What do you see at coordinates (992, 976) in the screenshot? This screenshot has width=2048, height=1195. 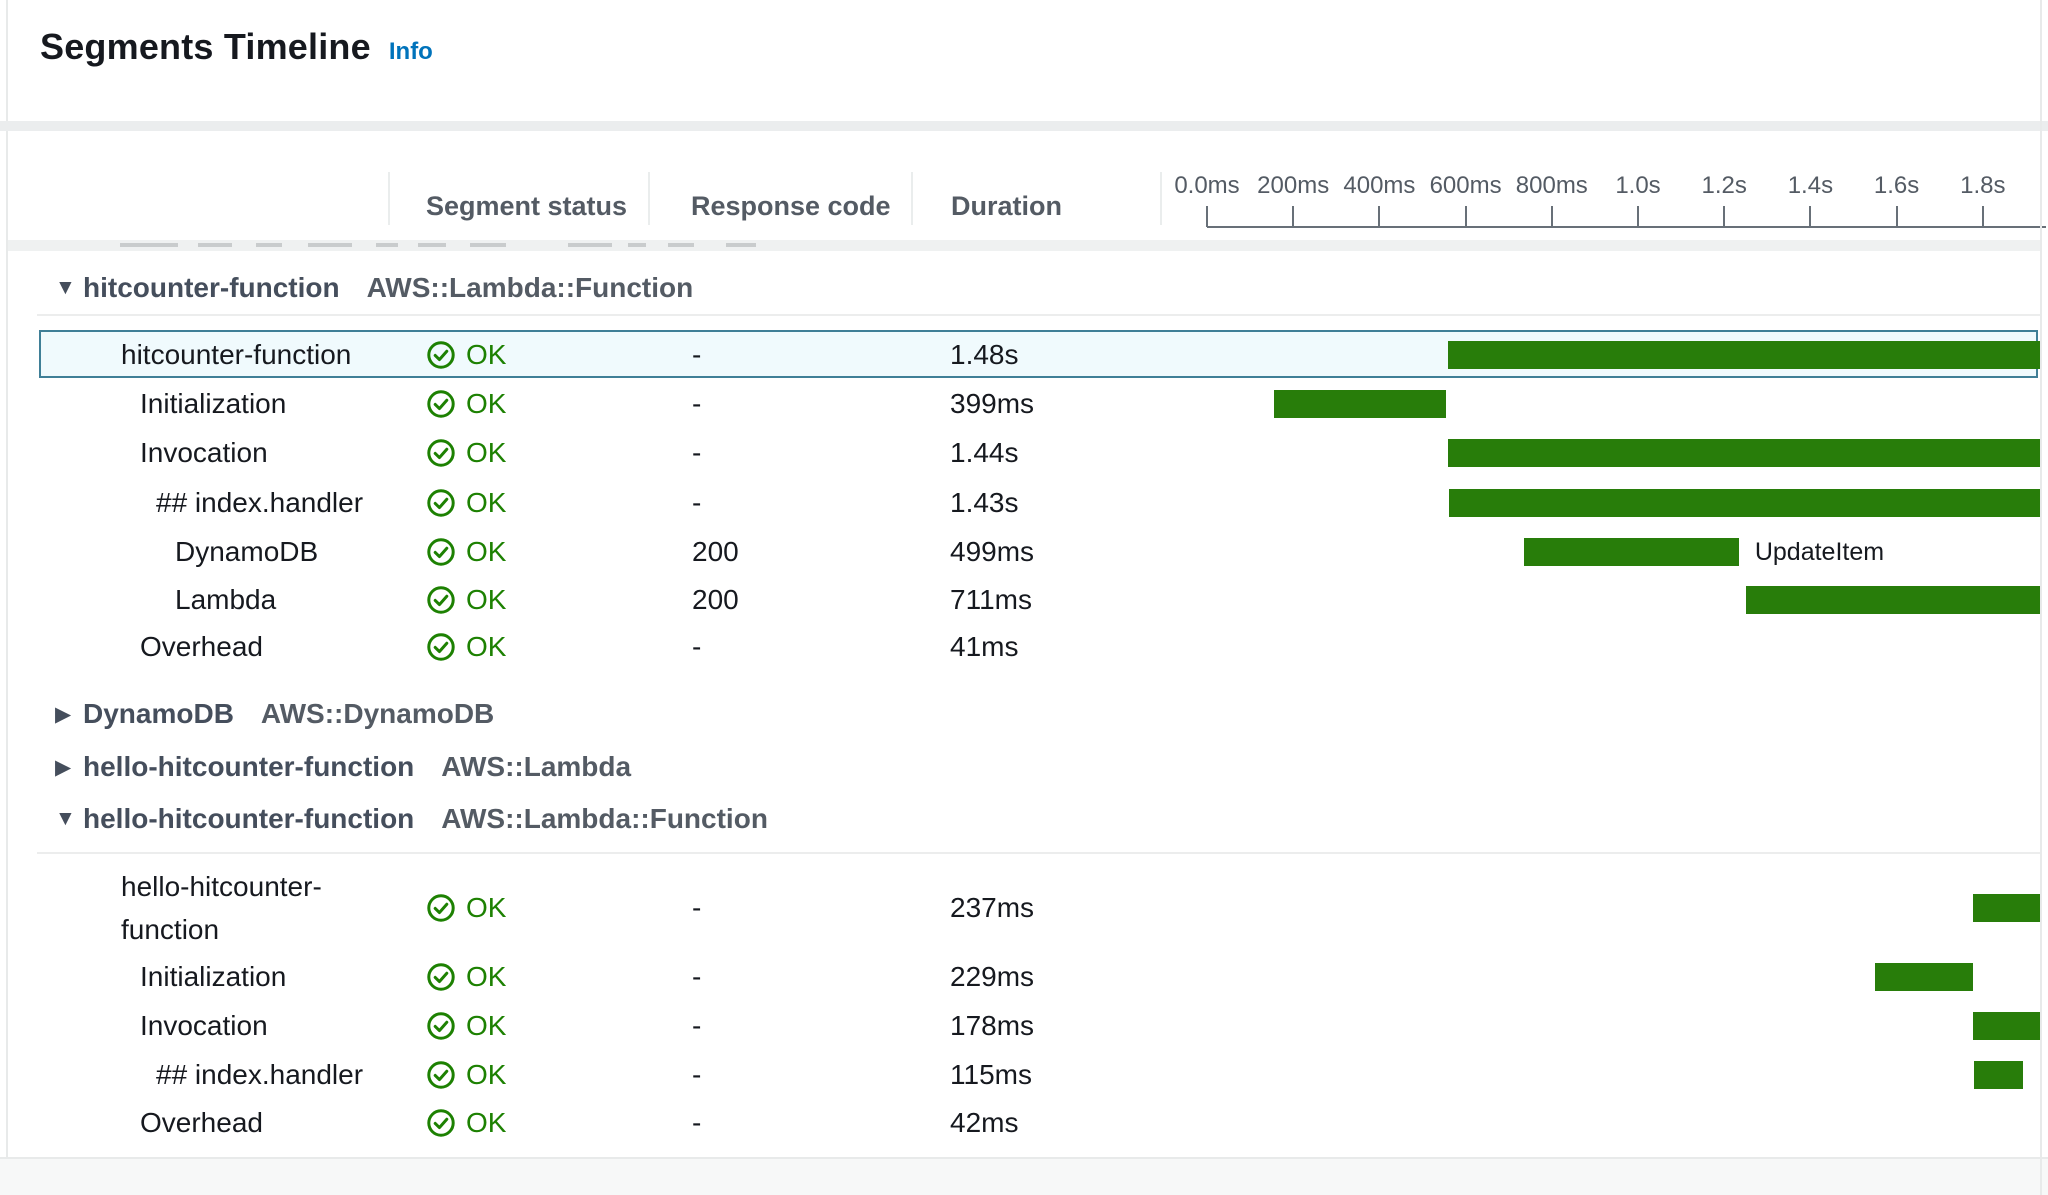 I see `duration-value: 229ms` at bounding box center [992, 976].